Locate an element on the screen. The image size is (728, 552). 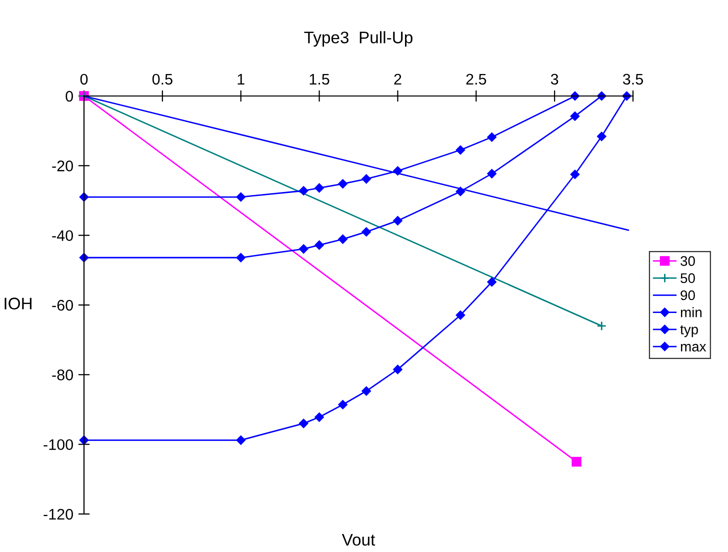
legend-label: 50 is located at coordinates (687, 278).